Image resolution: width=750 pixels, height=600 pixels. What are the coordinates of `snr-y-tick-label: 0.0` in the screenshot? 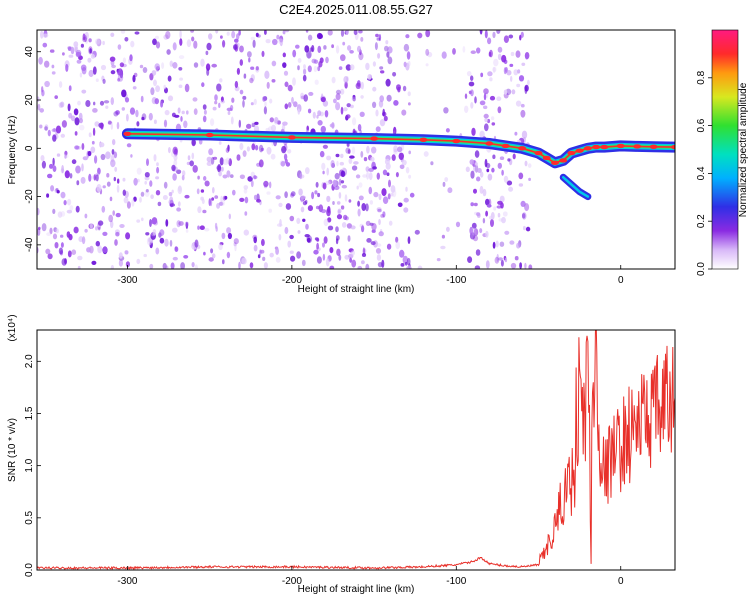 It's located at (29, 570).